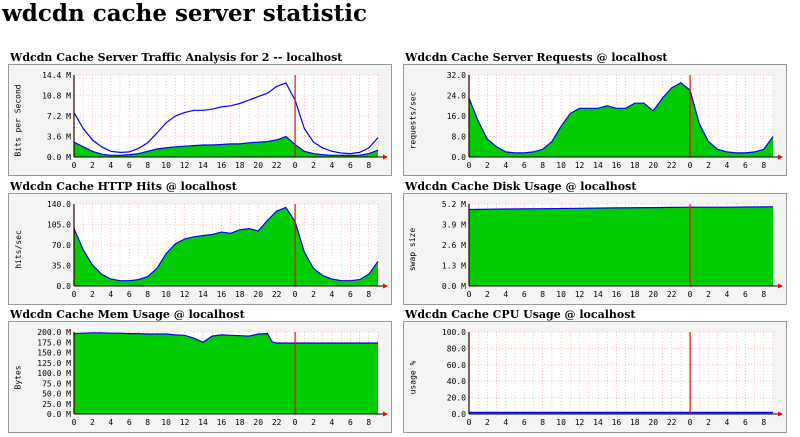 This screenshot has height=437, width=800. What do you see at coordinates (56, 404) in the screenshot?
I see `y-tick-label: 25.0 M` at bounding box center [56, 404].